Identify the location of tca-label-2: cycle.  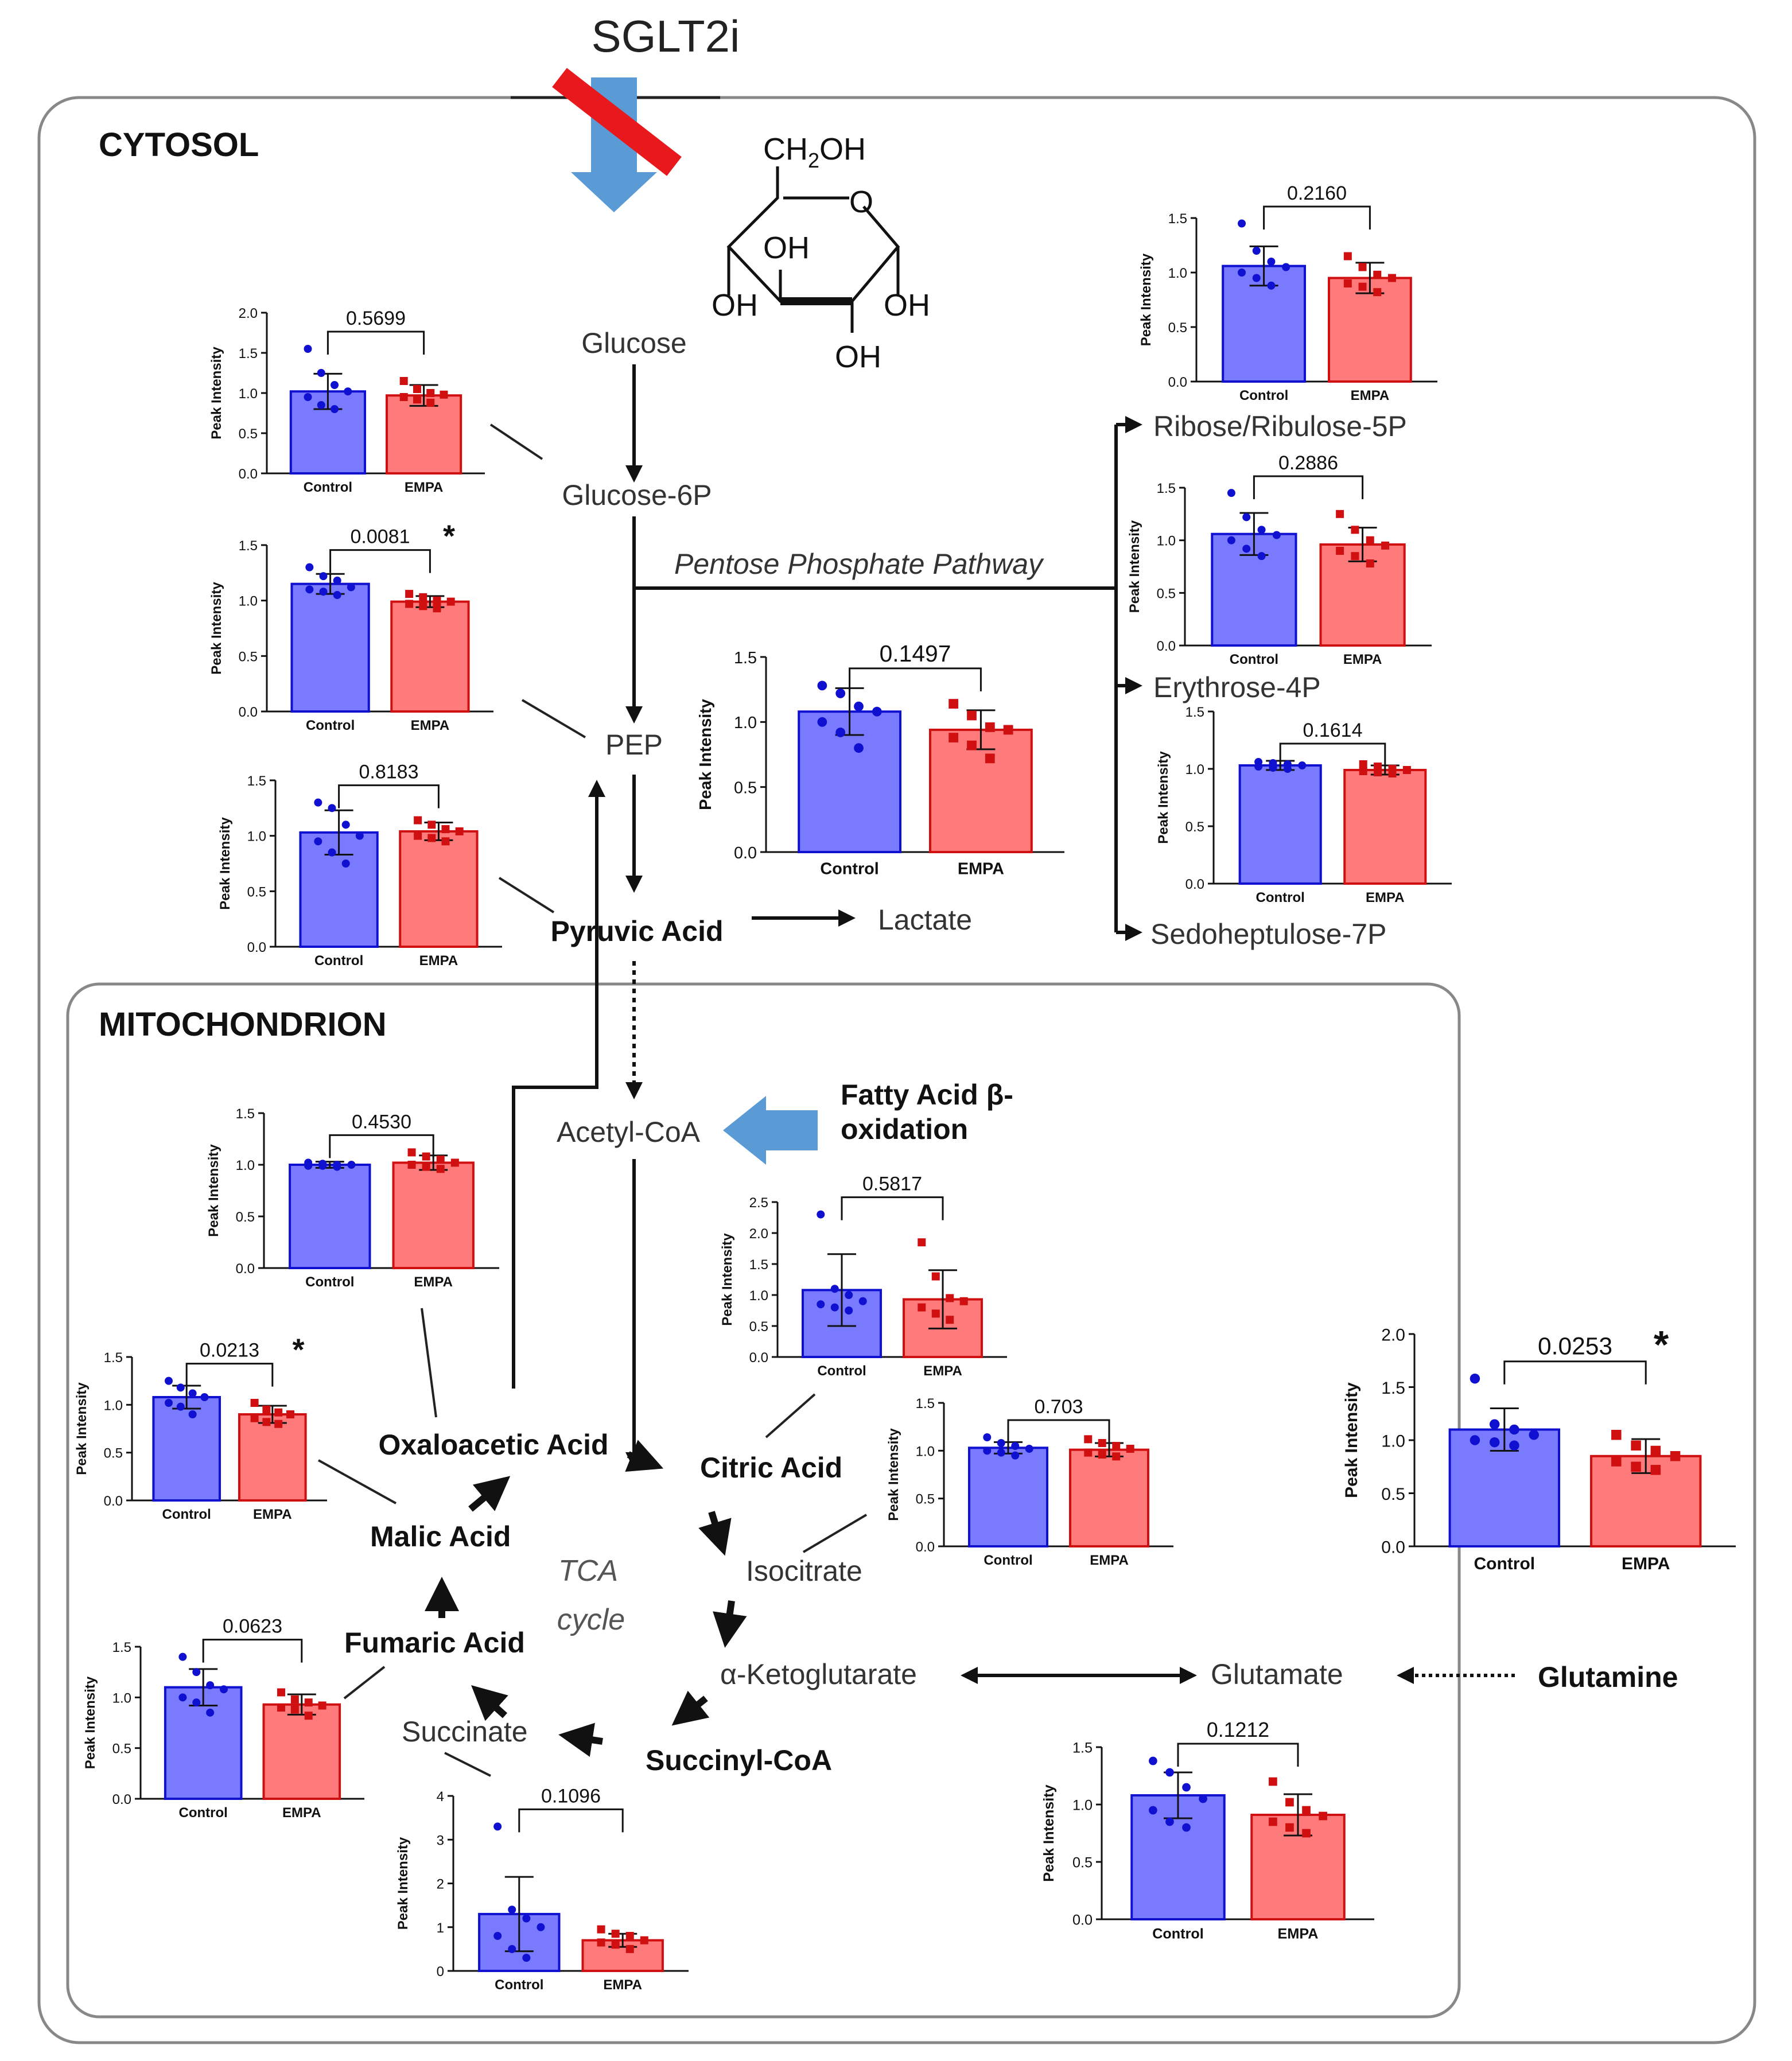
(591, 1619).